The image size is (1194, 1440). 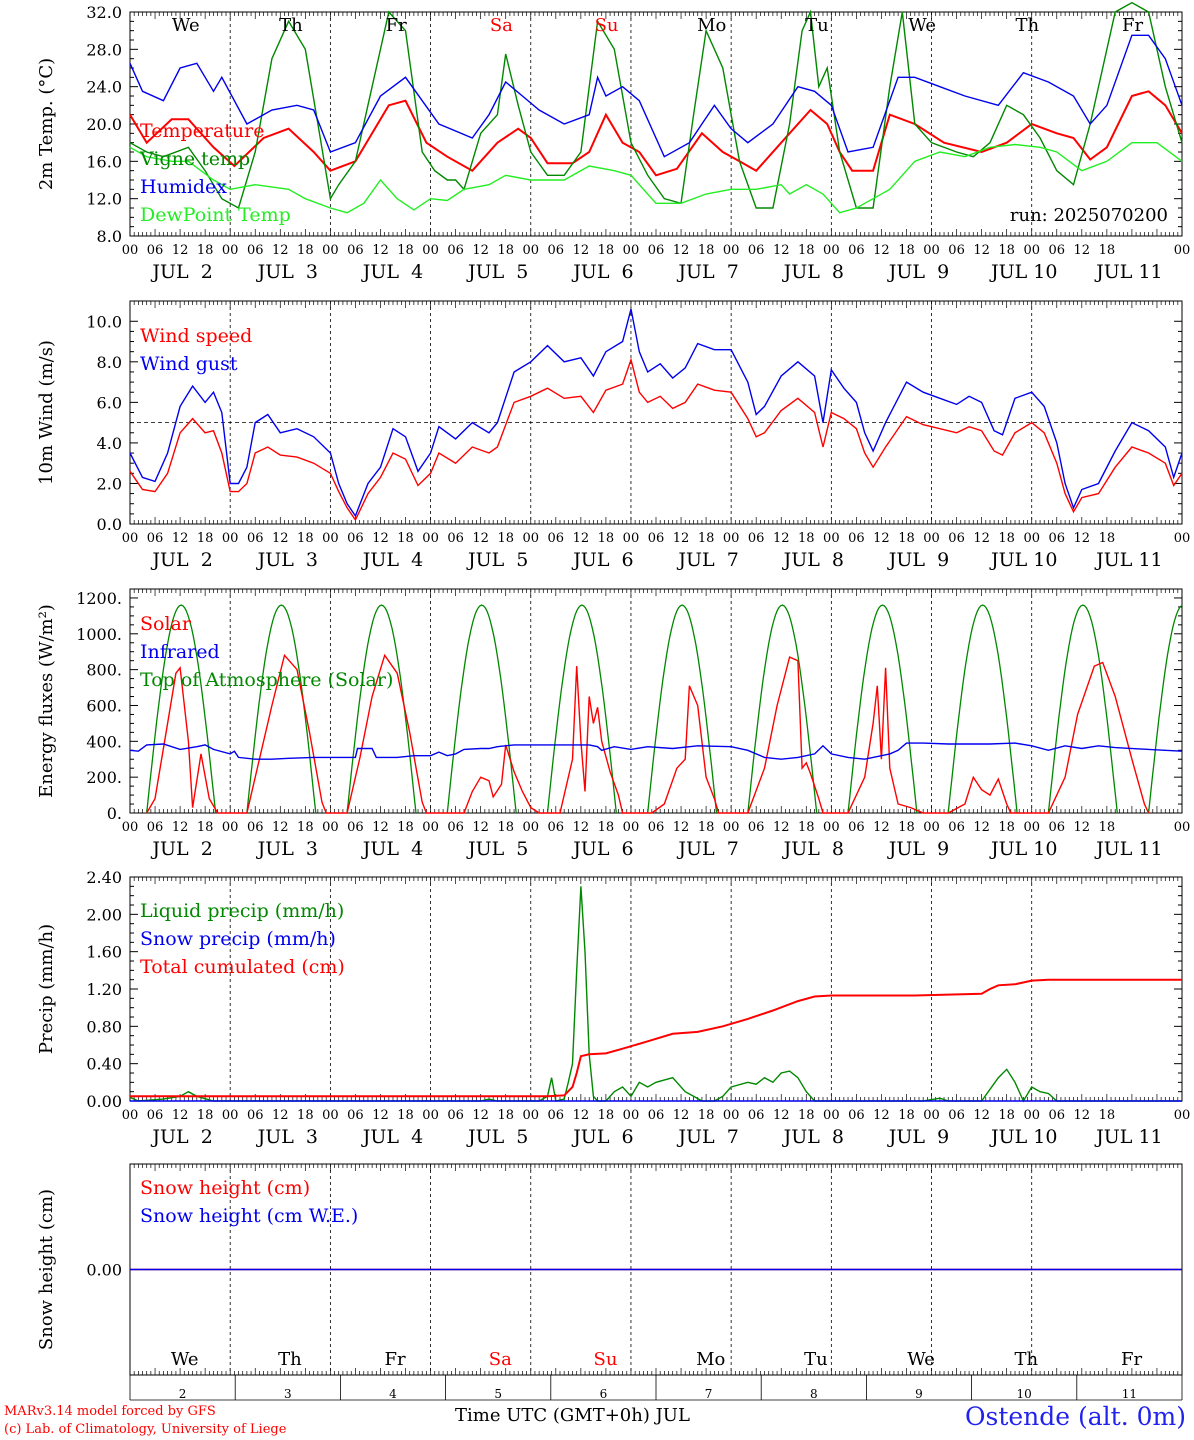 What do you see at coordinates (1024, 1394) in the screenshot?
I see `day-number-label: 10` at bounding box center [1024, 1394].